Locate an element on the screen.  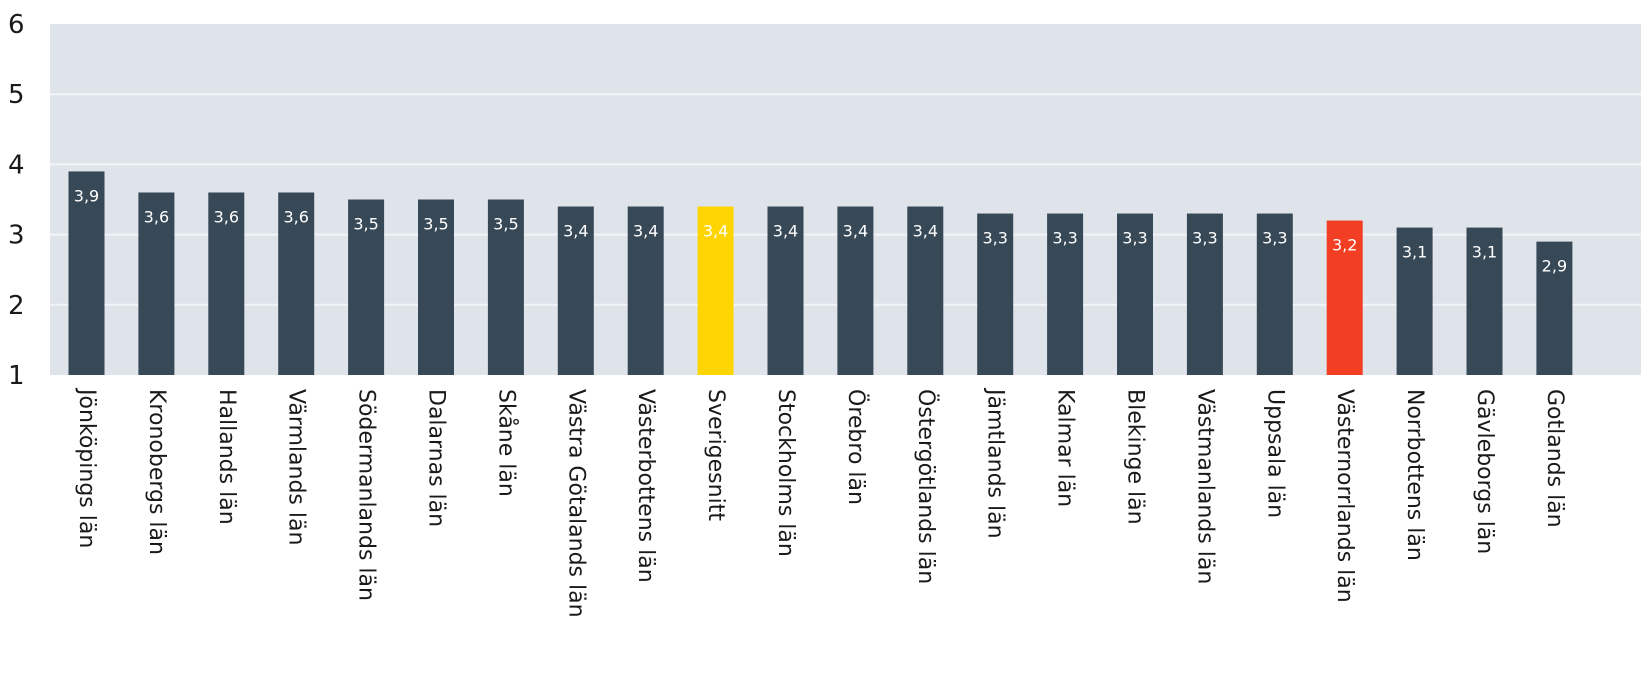
x-tick-label: Västmanlands län is located at coordinates (1204, 486).